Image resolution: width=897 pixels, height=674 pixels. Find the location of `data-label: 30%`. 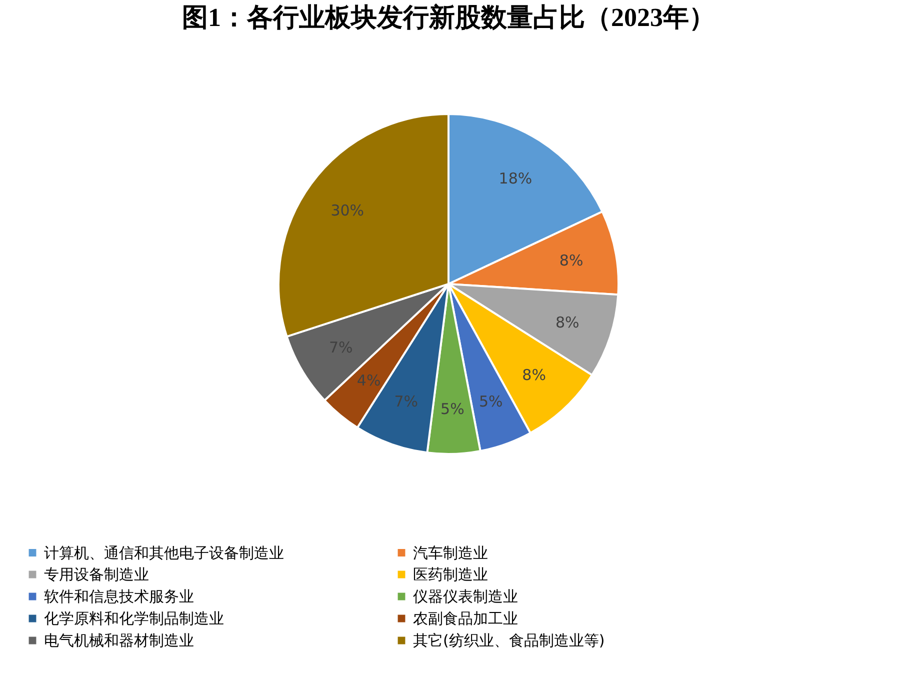

data-label: 30% is located at coordinates (347, 211).